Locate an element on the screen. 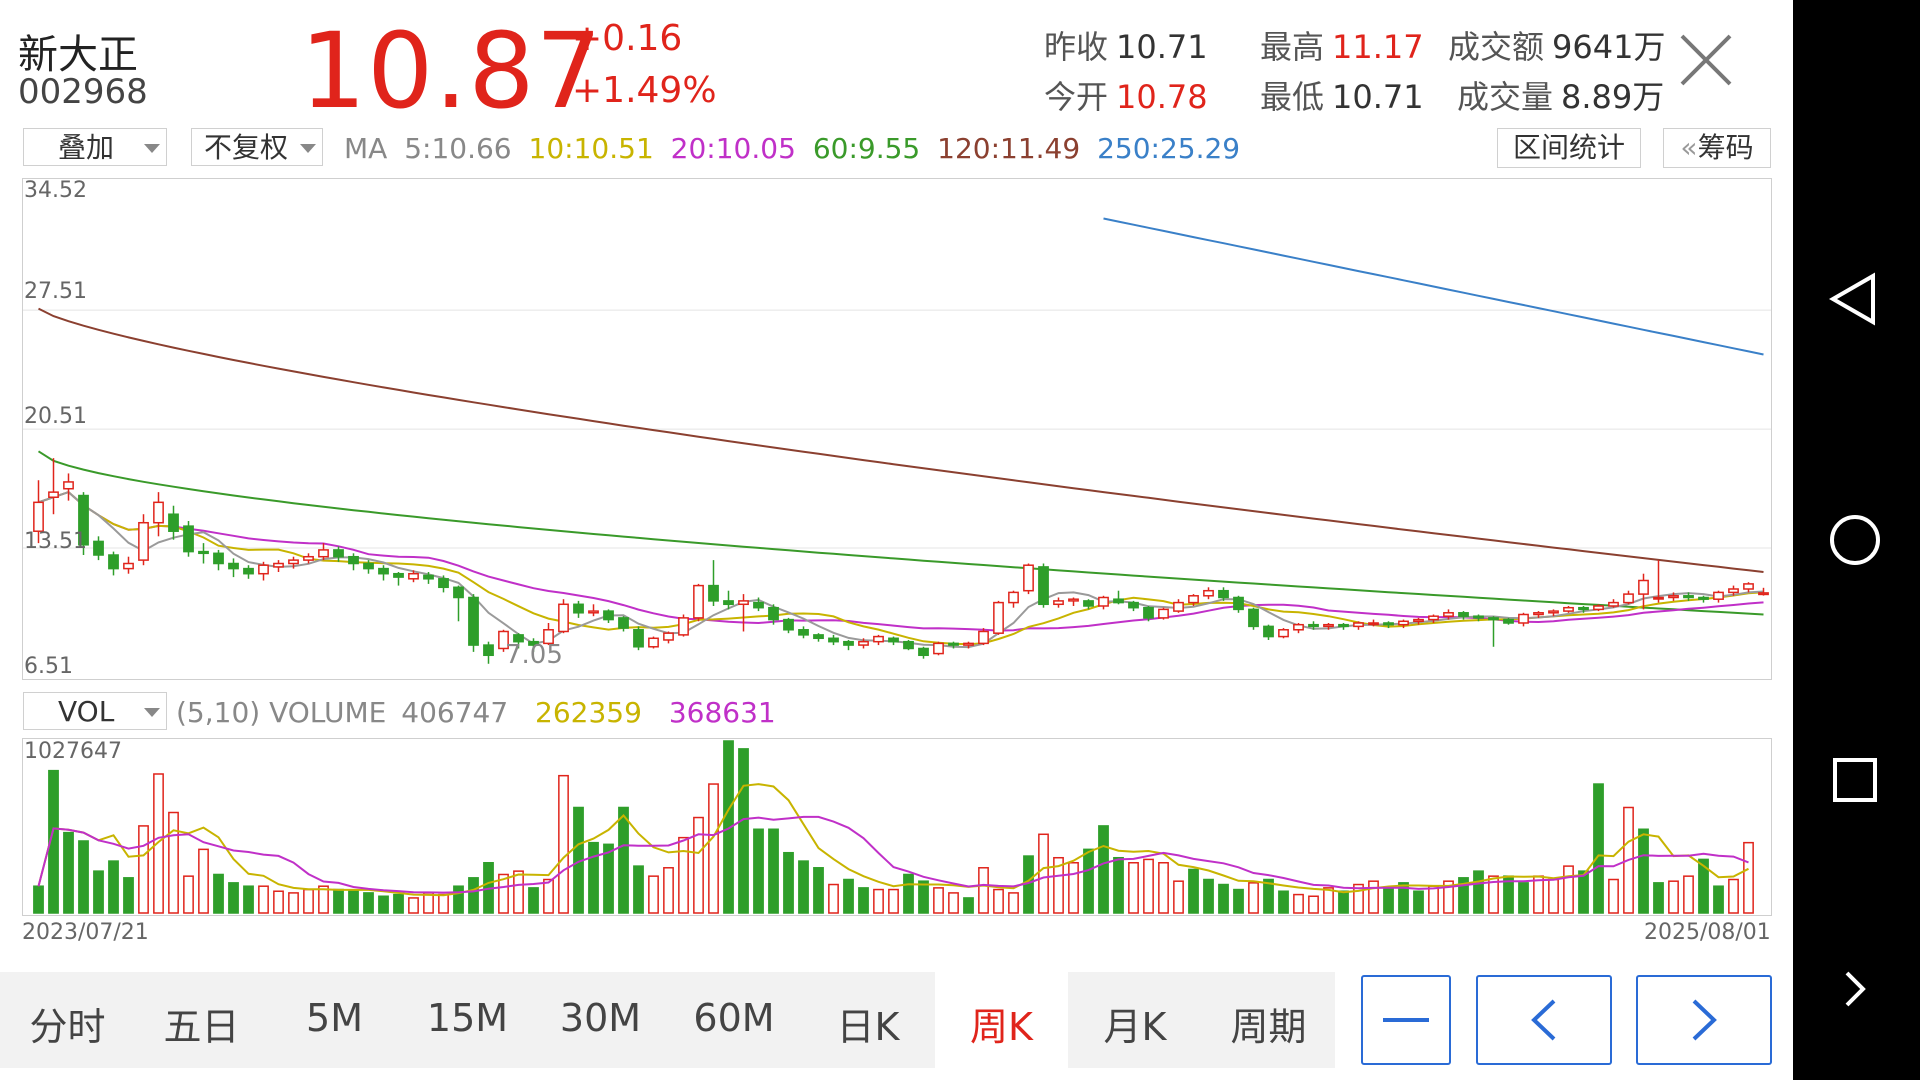  prev-close: 昨收 10.71 is located at coordinates (1126, 45).